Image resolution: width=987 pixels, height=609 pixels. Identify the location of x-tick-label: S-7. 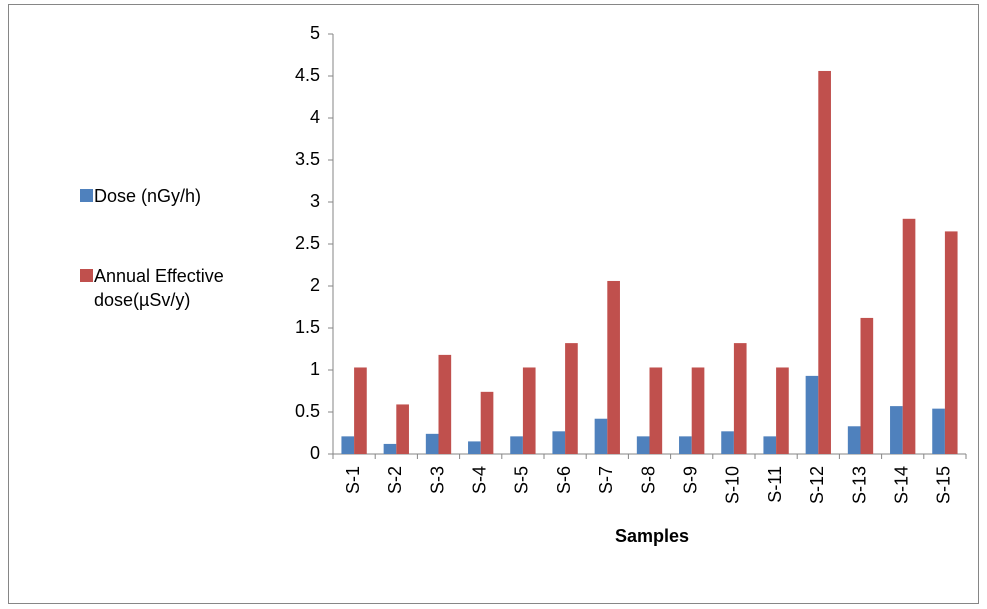
(606, 480).